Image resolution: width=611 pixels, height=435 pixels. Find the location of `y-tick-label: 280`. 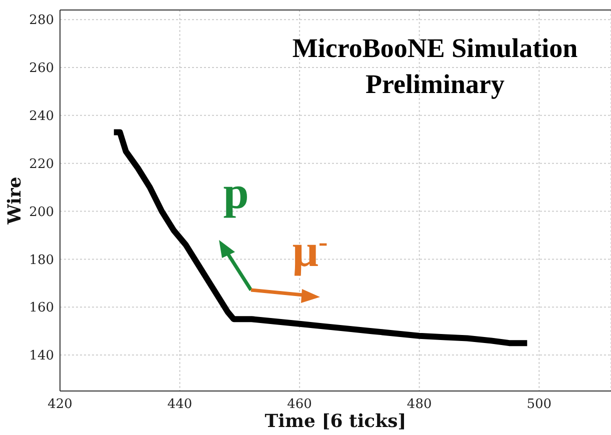

y-tick-label: 280 is located at coordinates (41, 20).